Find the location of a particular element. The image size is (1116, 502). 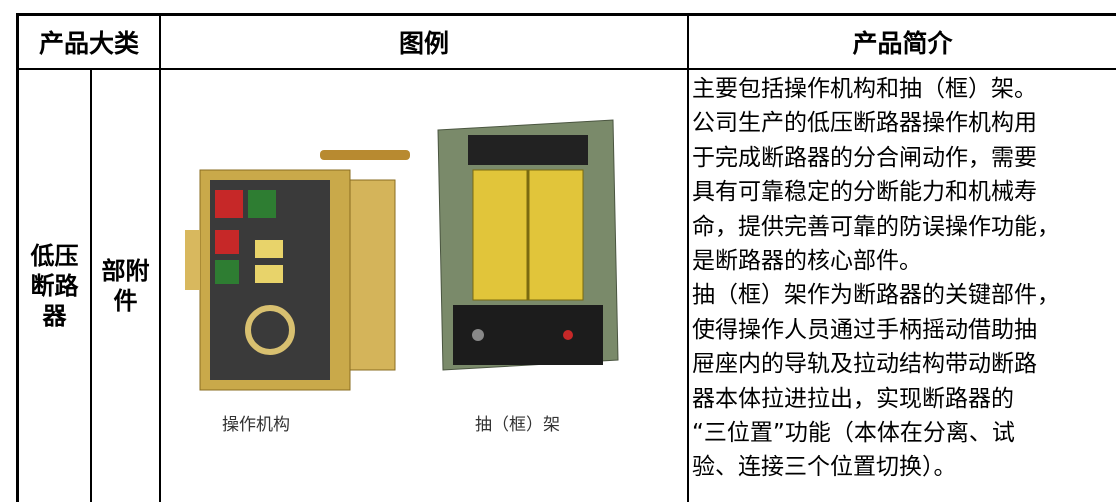

subcategory: 部附件 is located at coordinates (125, 286).